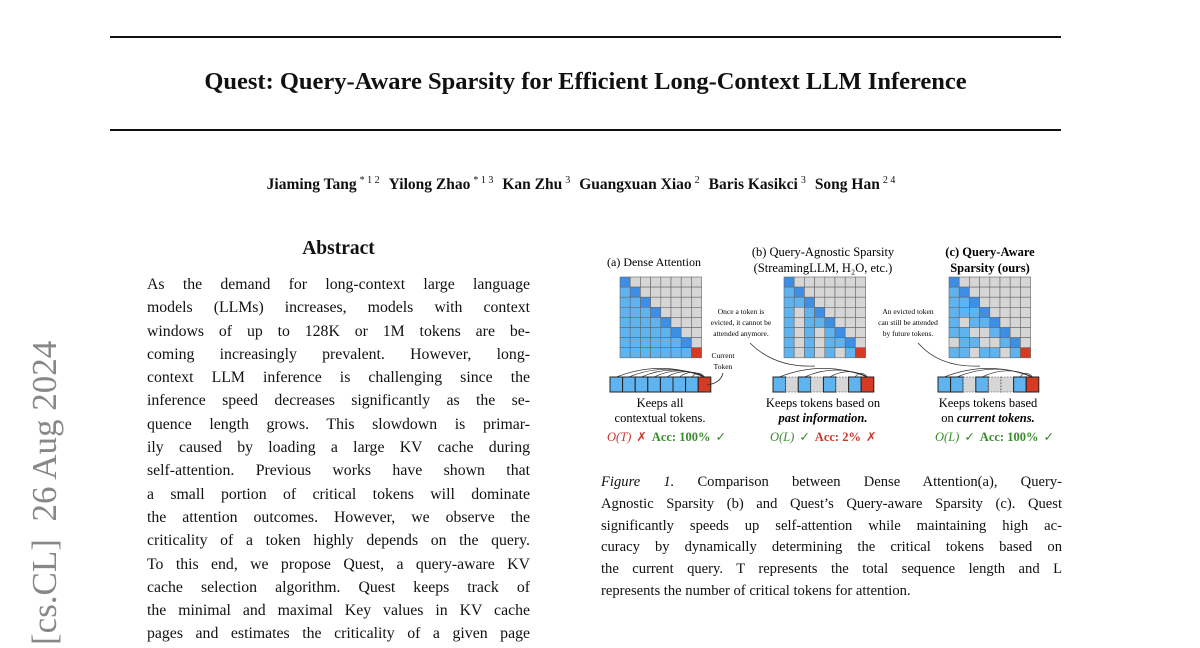 The width and height of the screenshot is (1200, 648). Describe the element at coordinates (838, 437) in the screenshot. I see `accuracy: Acc: 2%` at that location.